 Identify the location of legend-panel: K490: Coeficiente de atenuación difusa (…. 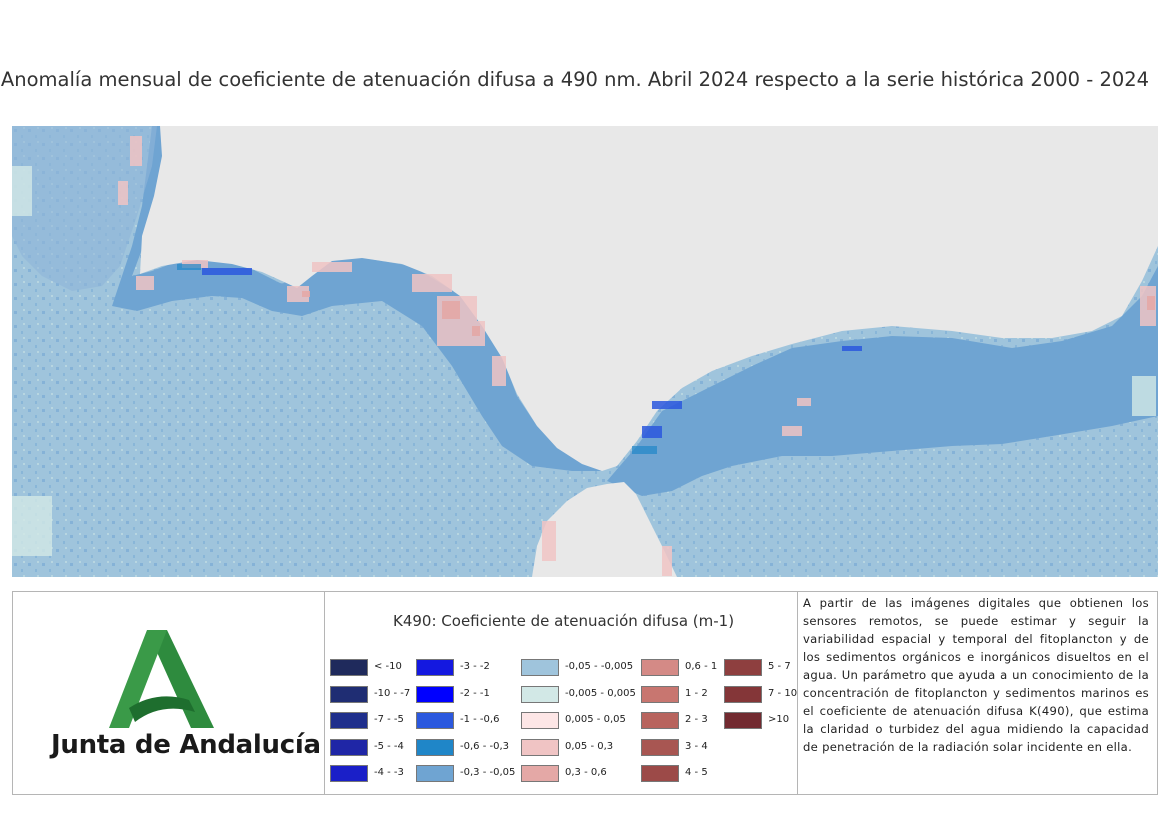
(561, 693).